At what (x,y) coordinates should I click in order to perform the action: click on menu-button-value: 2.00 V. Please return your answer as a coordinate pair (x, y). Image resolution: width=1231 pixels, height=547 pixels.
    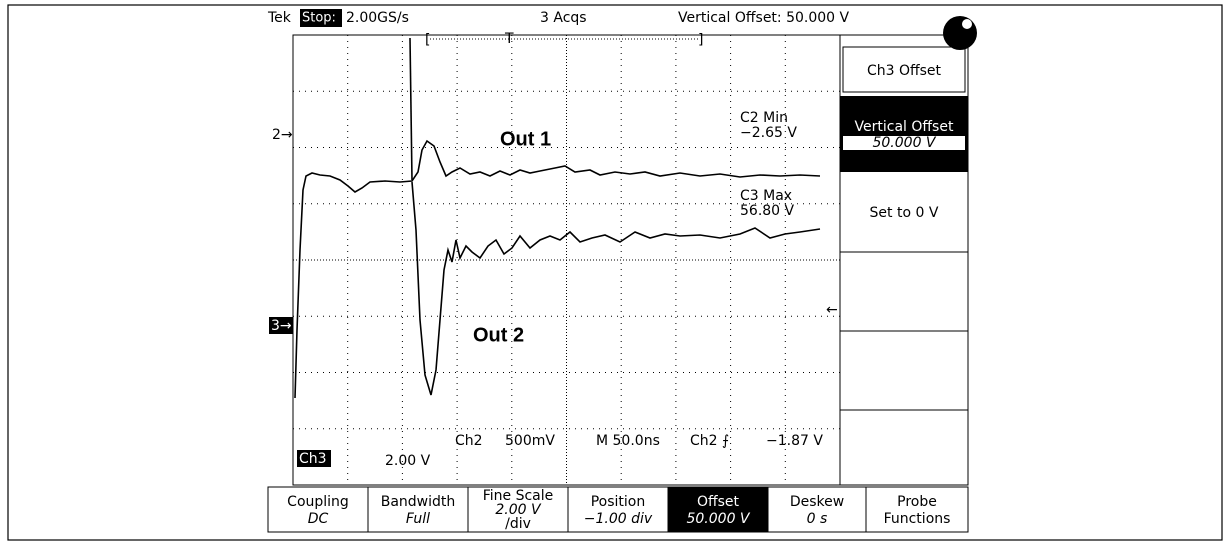
    Looking at the image, I should click on (518, 510).